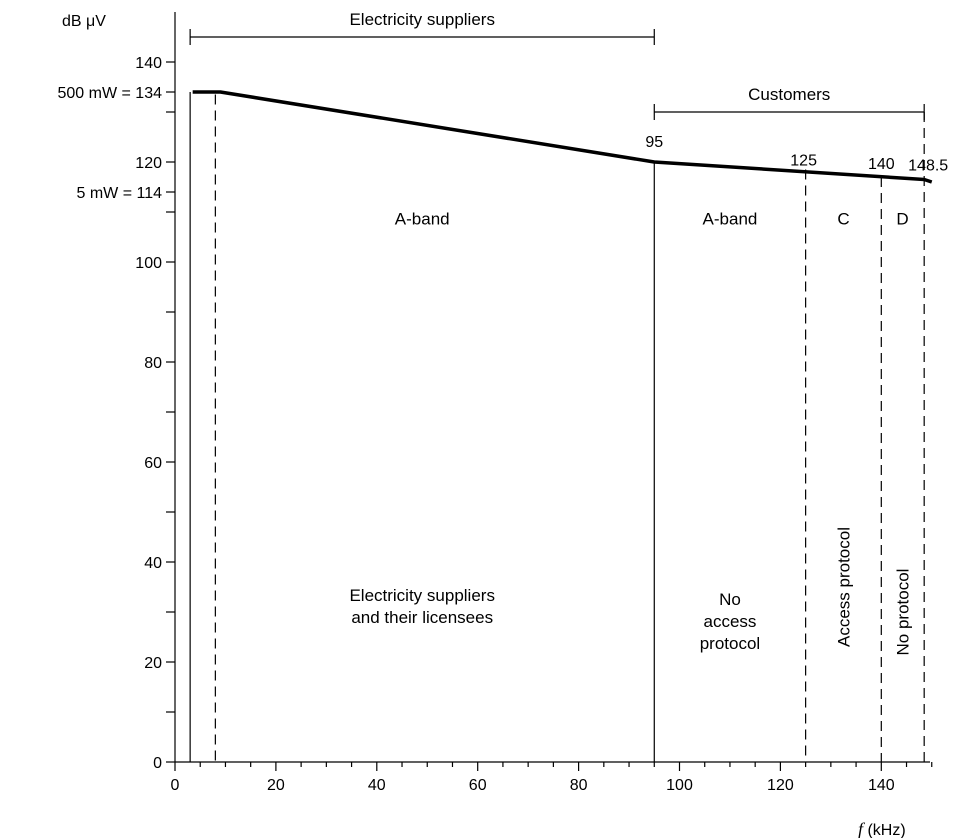  What do you see at coordinates (84, 21) in the screenshot?
I see `y-axis-title: dB μV` at bounding box center [84, 21].